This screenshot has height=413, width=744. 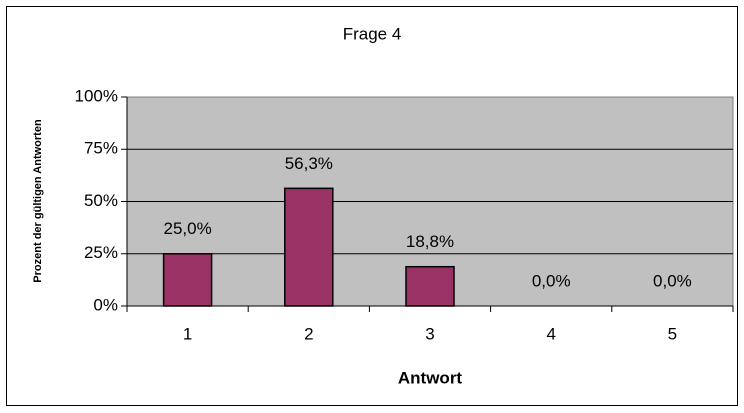 What do you see at coordinates (672, 333) in the screenshot?
I see `x-tick-label: 5` at bounding box center [672, 333].